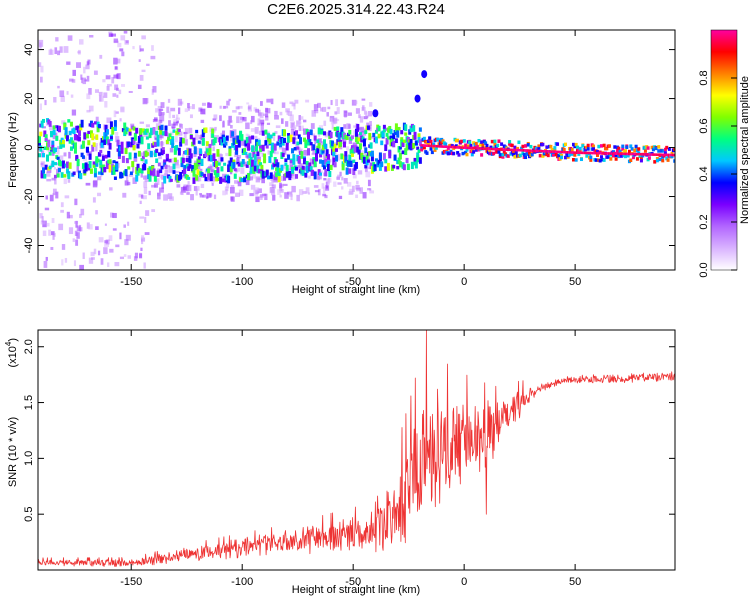 The height and width of the screenshot is (600, 750). Describe the element at coordinates (464, 582) in the screenshot. I see `snr-xtick-label: 0` at that location.